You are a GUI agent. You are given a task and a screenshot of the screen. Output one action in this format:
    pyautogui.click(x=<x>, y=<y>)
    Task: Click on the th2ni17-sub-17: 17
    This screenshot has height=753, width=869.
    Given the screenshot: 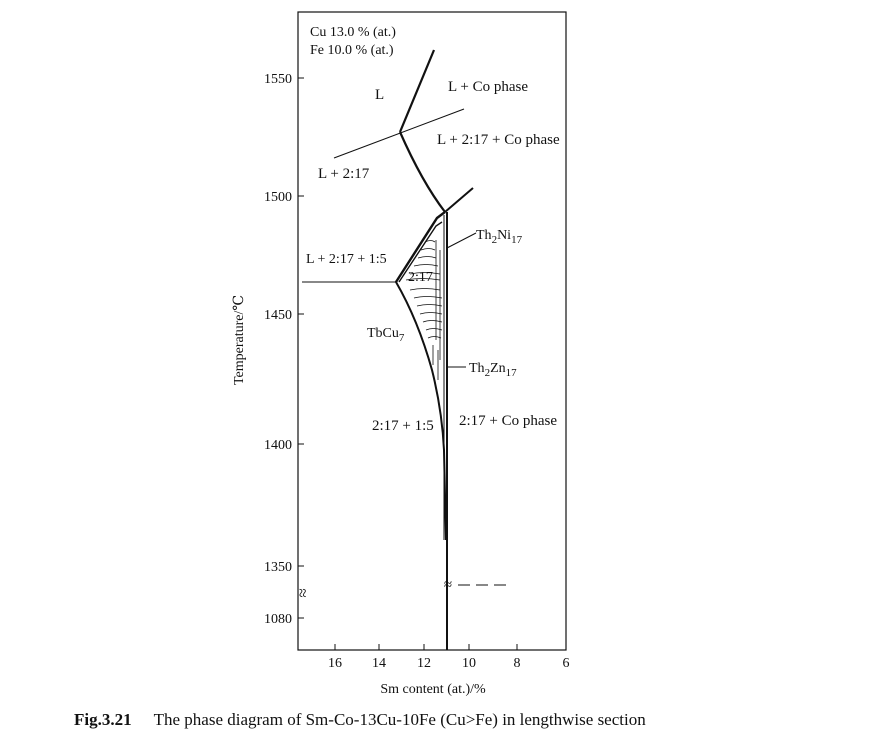 What is the action you would take?
    pyautogui.click(x=517, y=240)
    